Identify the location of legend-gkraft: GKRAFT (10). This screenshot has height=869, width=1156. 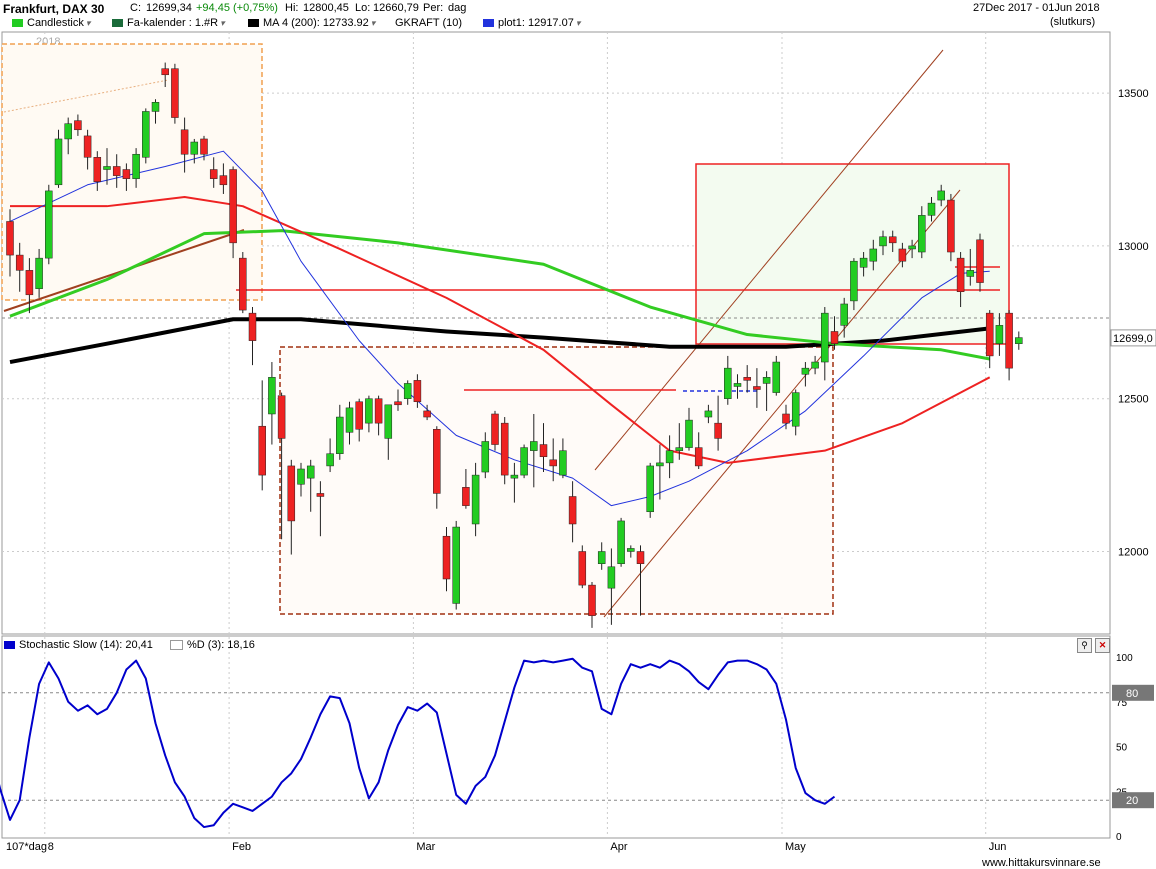
(429, 23).